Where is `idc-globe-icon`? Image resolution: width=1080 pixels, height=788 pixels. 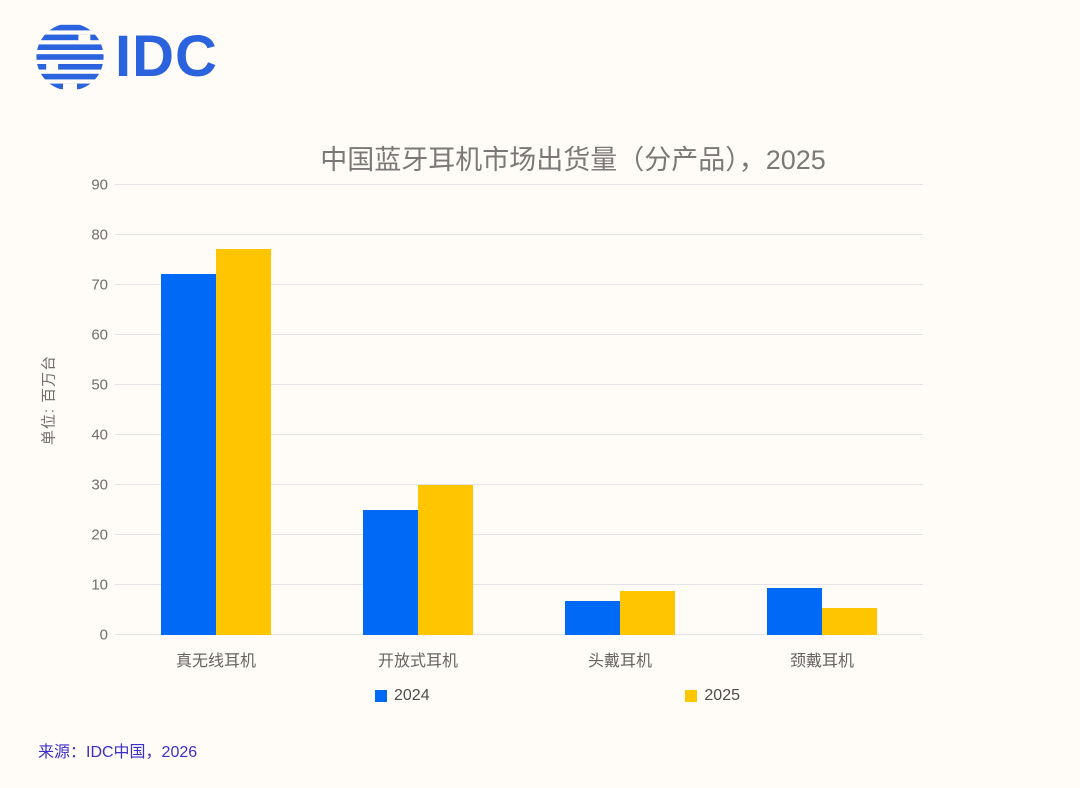 idc-globe-icon is located at coordinates (70, 57).